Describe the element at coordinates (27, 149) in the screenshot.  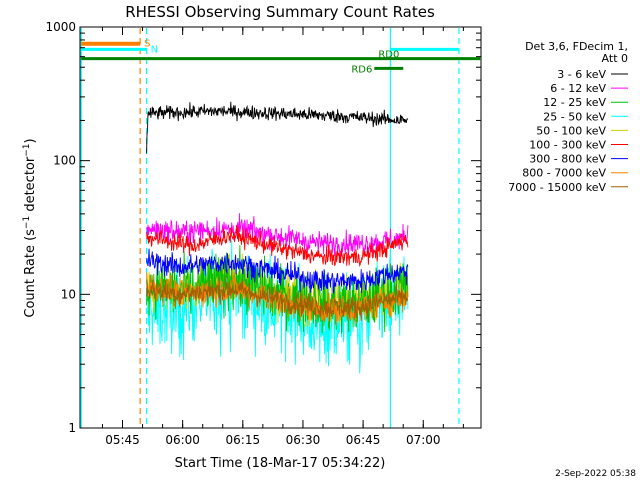
I see `y-label-sup-2: −1` at that location.